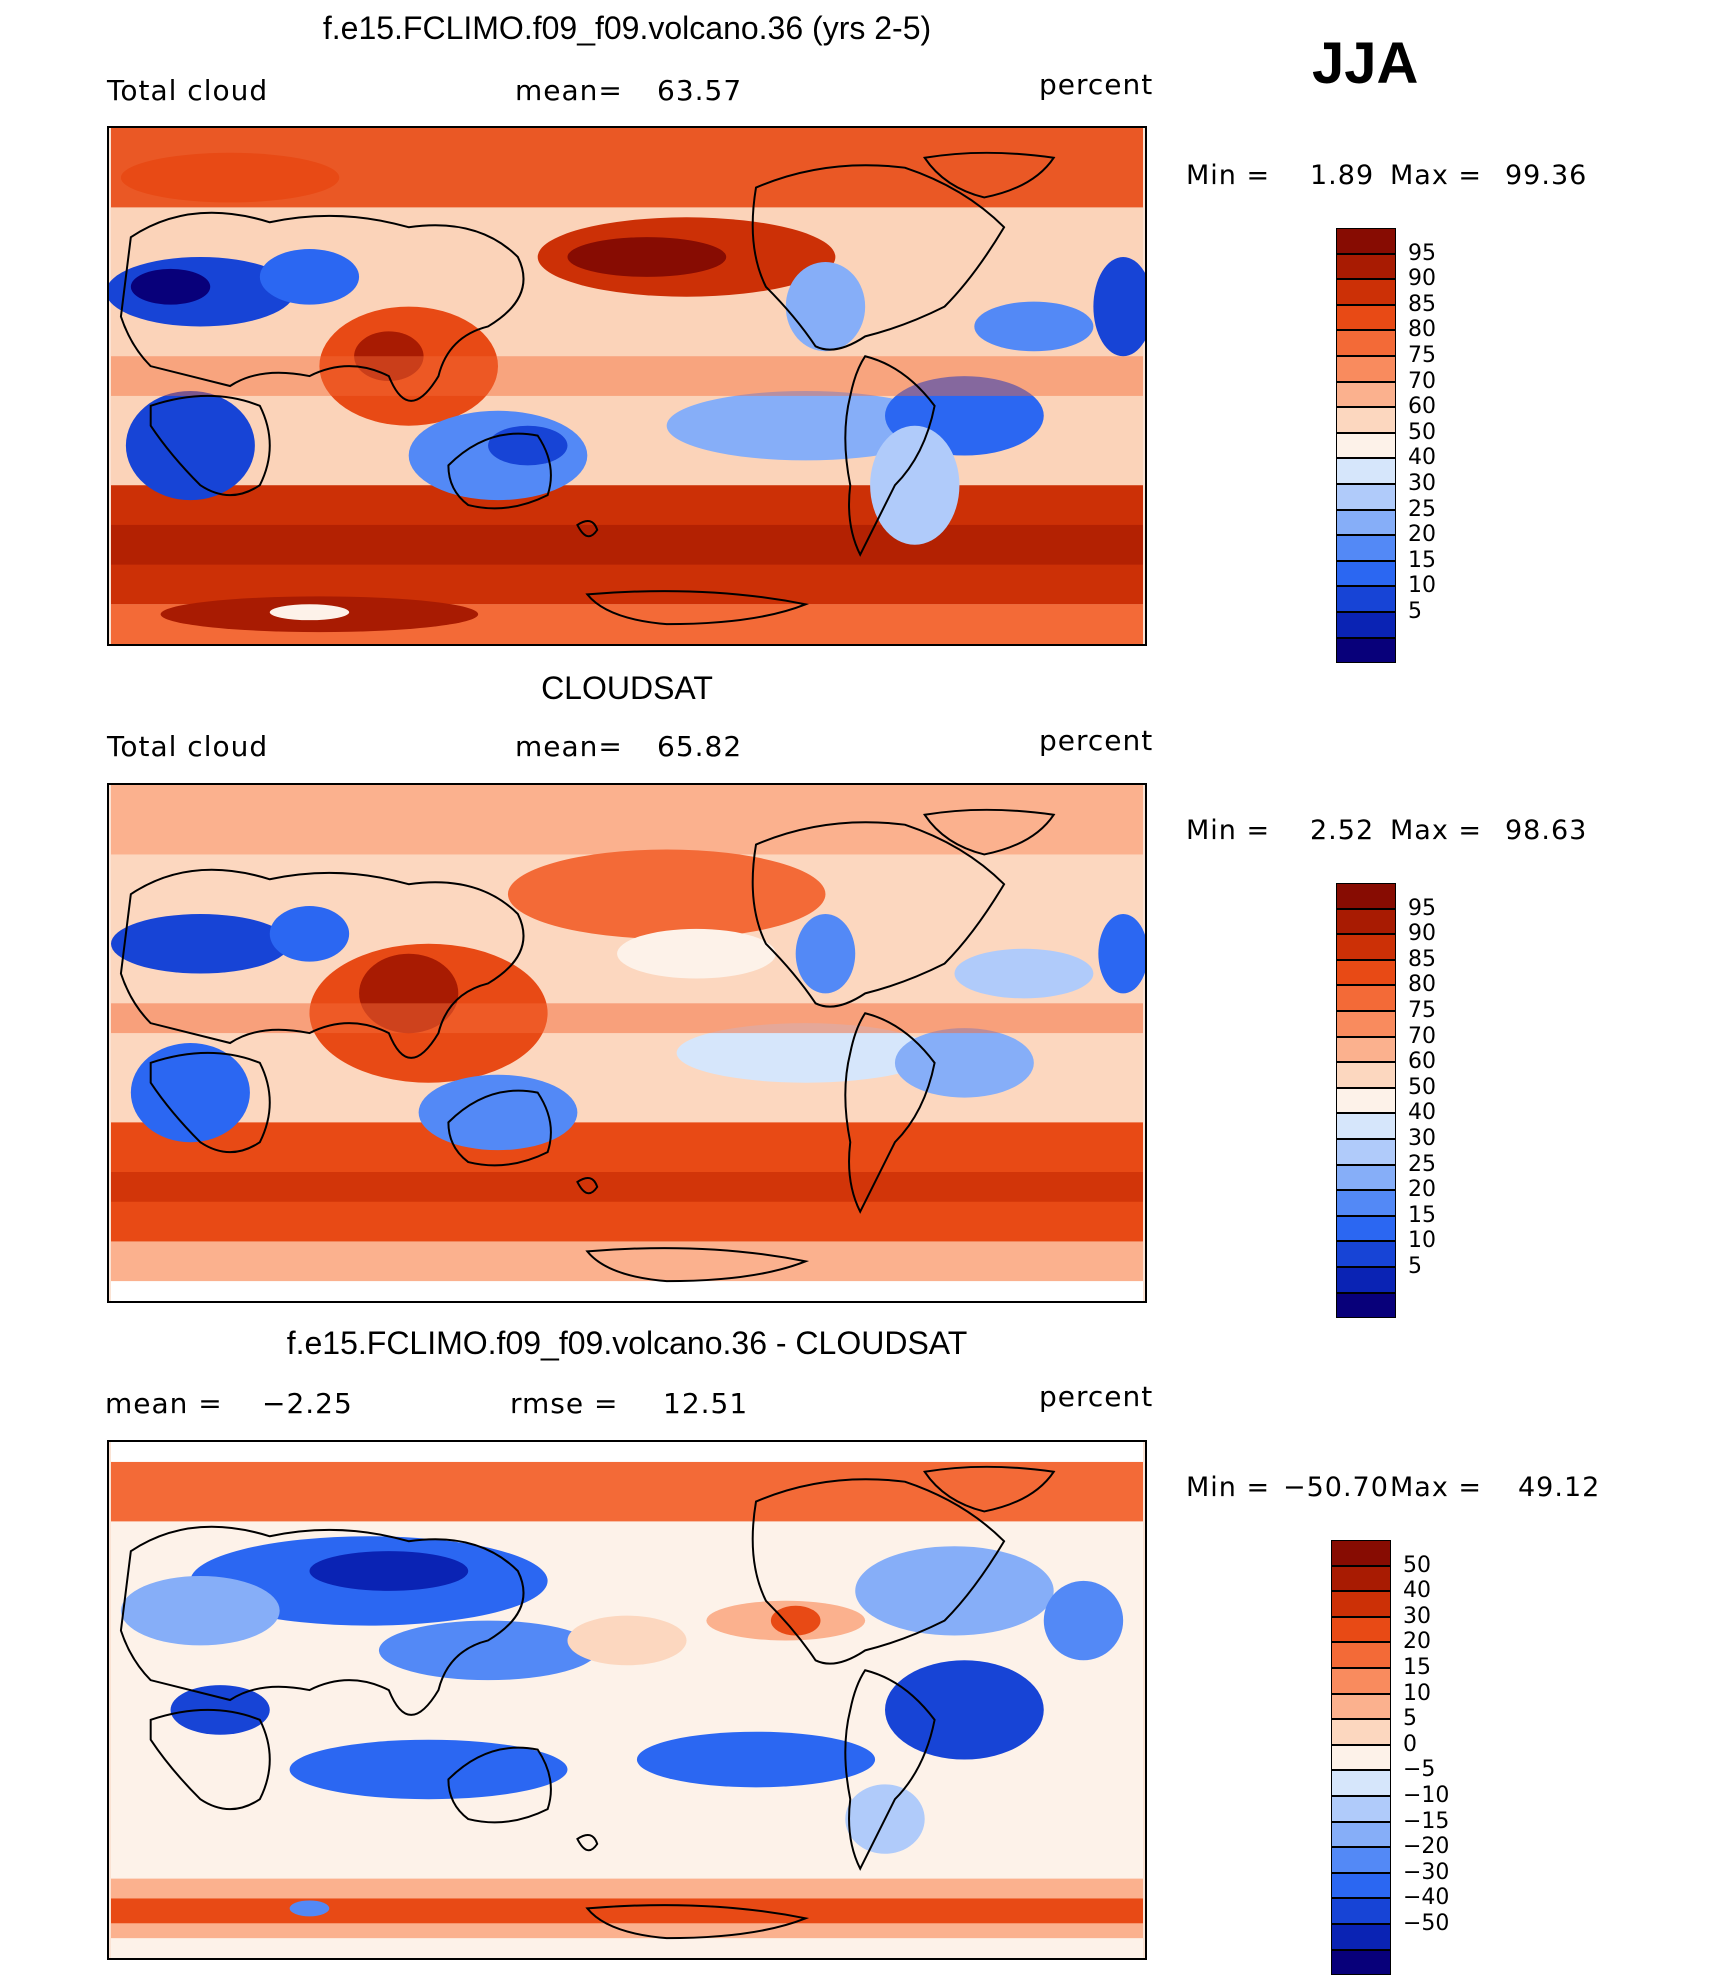  I want to click on panel2-colorbar: 95 90 85 80 75 70 60 50 40 30 25 20 15 10 5, so click(1386, 1101).